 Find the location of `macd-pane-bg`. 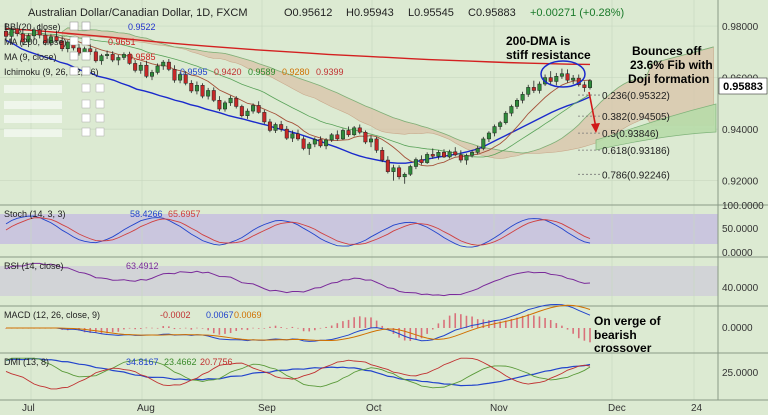

macd-pane-bg is located at coordinates (359, 330).